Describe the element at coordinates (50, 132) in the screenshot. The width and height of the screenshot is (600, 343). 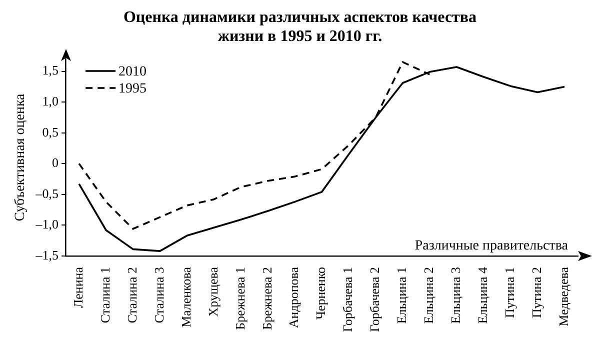
I see `y-tick-label: 0,5` at that location.